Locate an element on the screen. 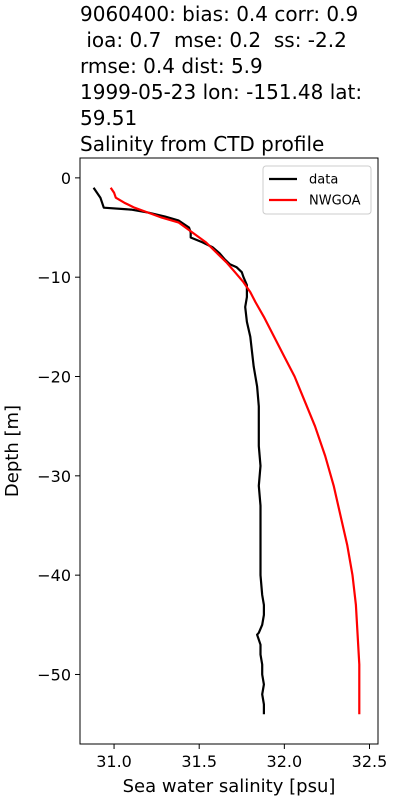 Image resolution: width=400 pixels, height=800 pixels. title-line-6: Salinity from CTD profile is located at coordinates (202, 144).